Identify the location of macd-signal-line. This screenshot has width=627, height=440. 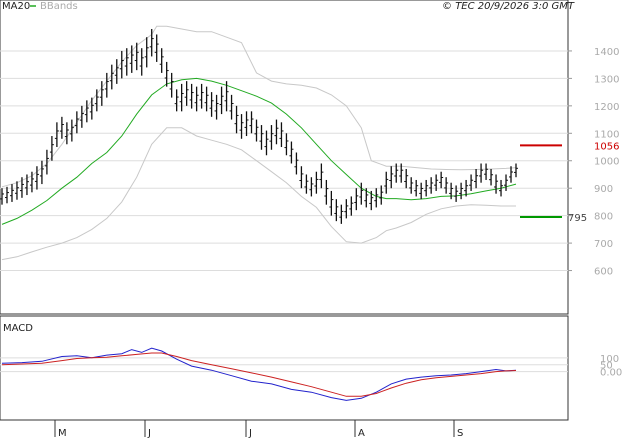
(259, 374).